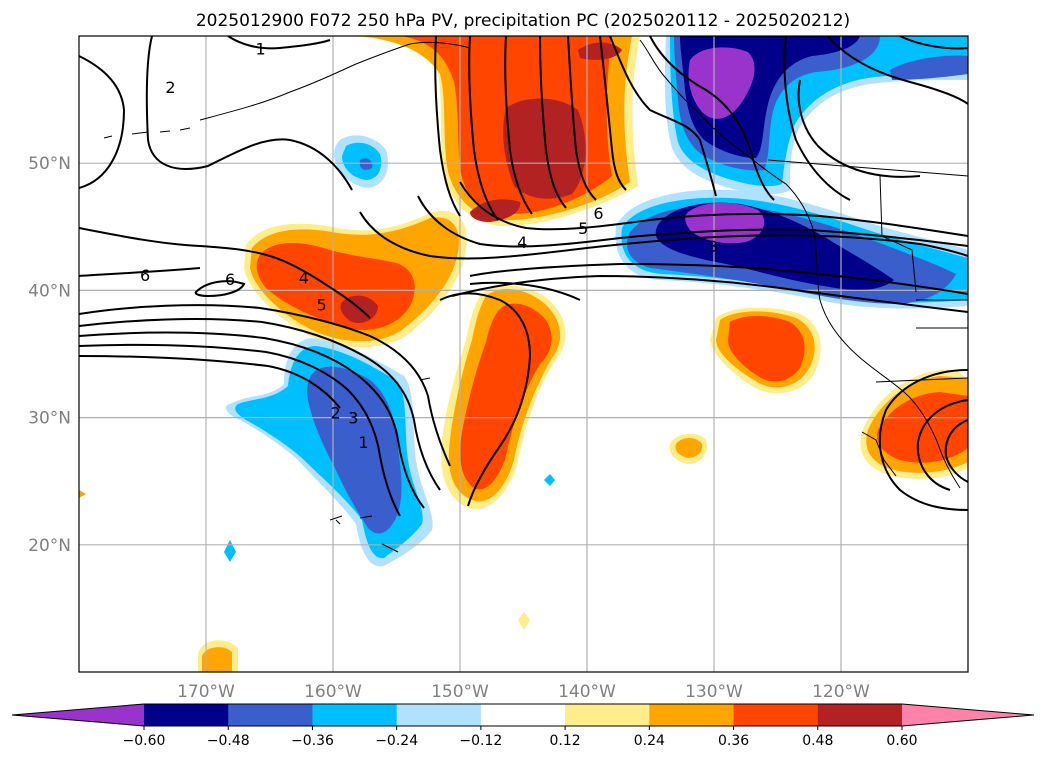  I want to click on lat-tick-label: 30°N, so click(49, 419).